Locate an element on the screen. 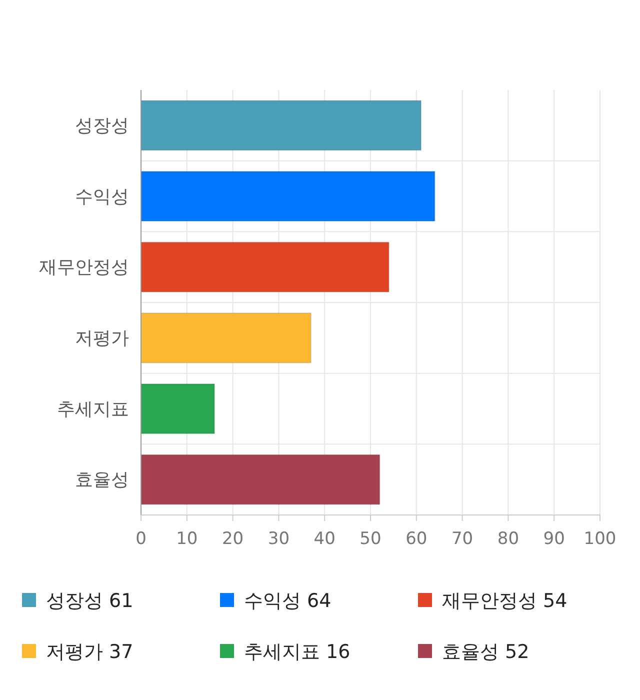 The width and height of the screenshot is (640, 700). legend-label: 효율성 52 is located at coordinates (486, 652).